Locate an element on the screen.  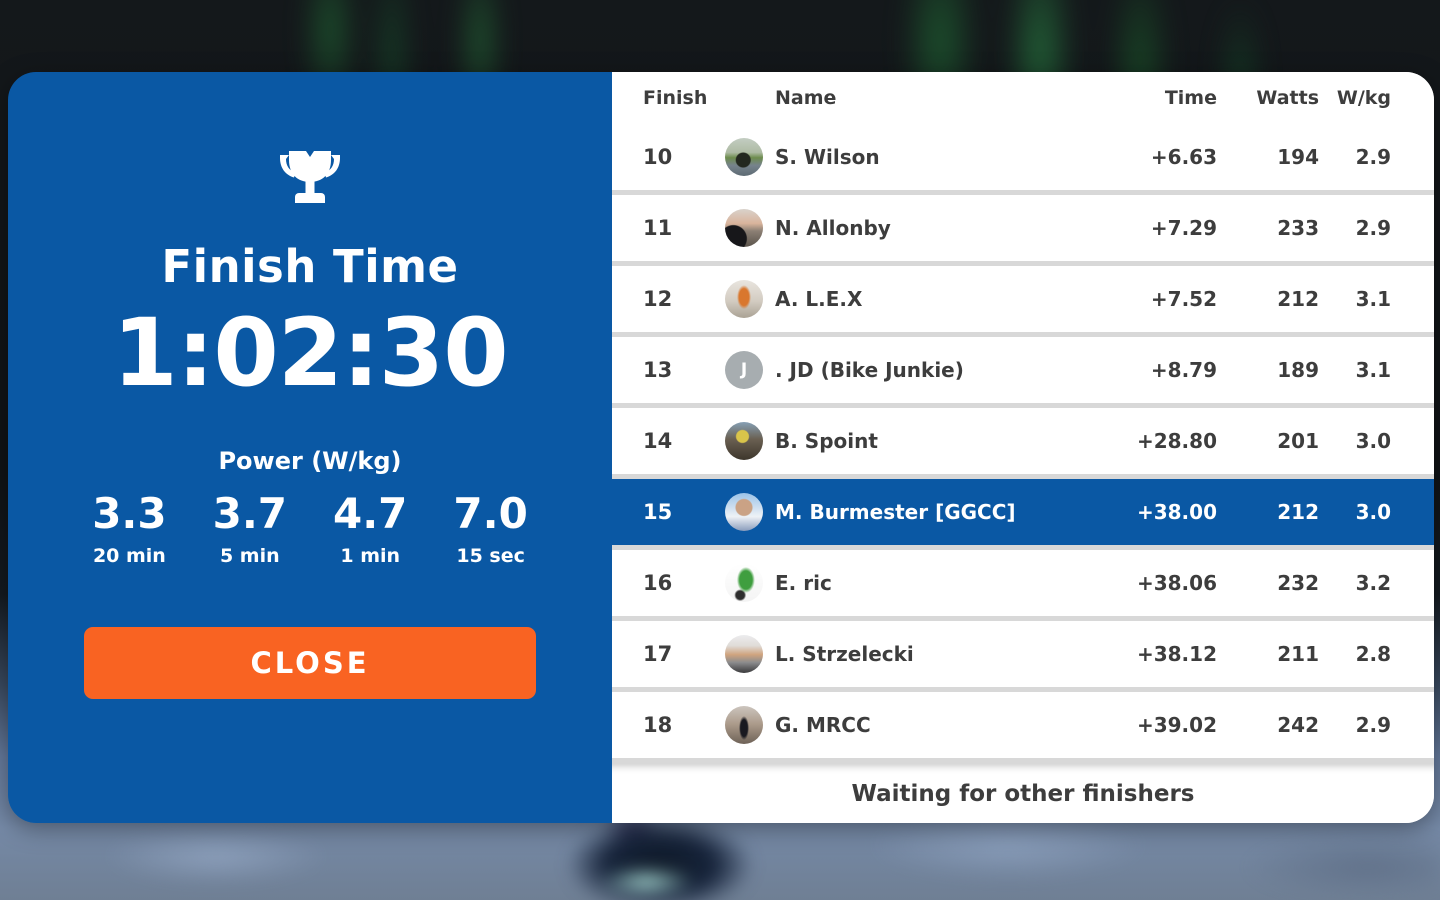
finish-position: 13 is located at coordinates (658, 370).